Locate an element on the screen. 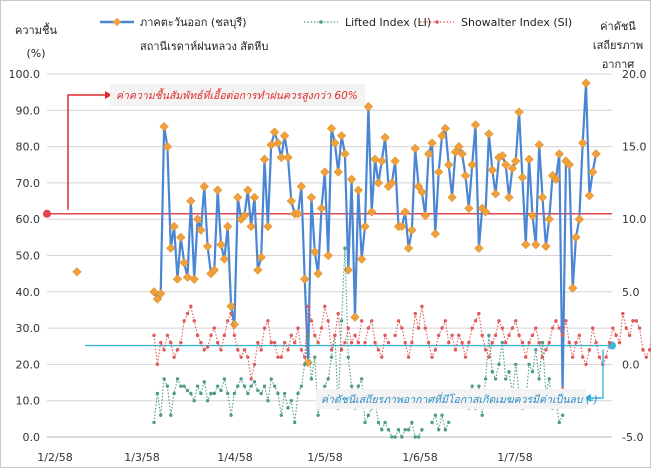 Image resolution: width=651 pixels, height=468 pixels. y-left-tick-label: 90.0 is located at coordinates (28, 110).